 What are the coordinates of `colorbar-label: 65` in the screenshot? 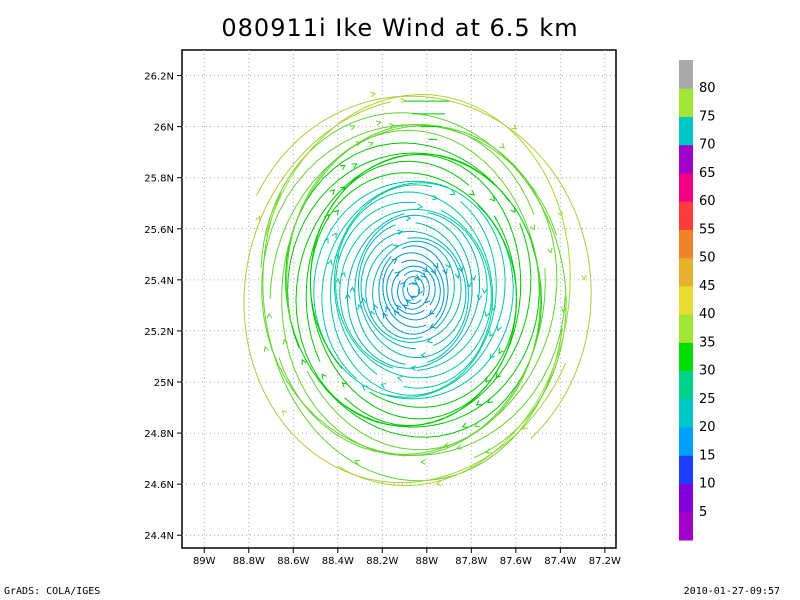 It's located at (707, 173).